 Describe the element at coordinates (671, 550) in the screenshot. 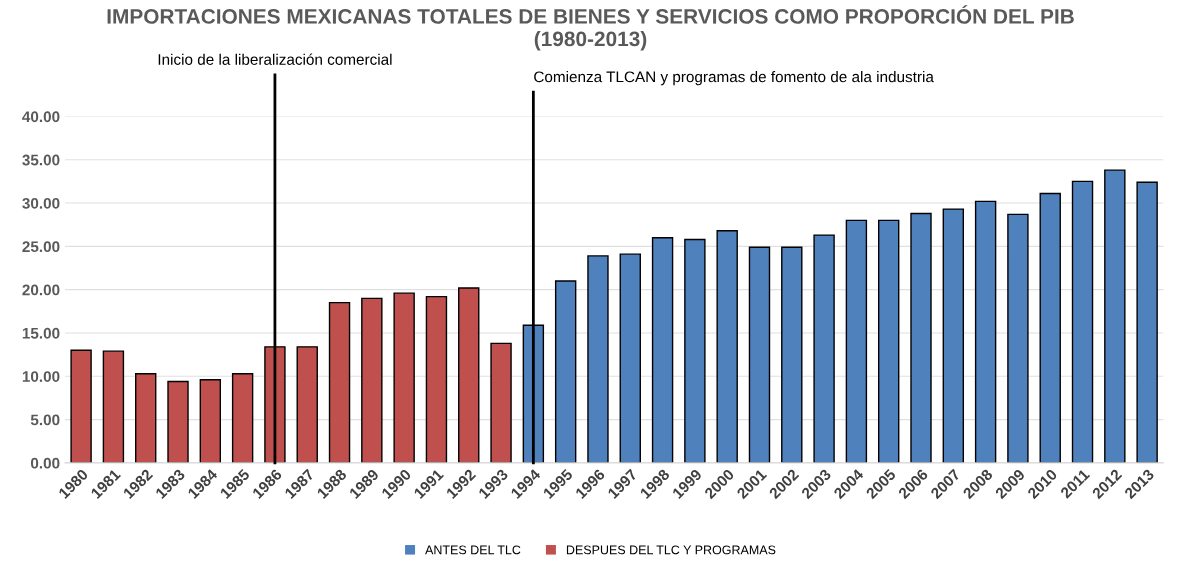

I see `legend-label: DESPUES DEL TLC Y PROGRAMAS` at that location.